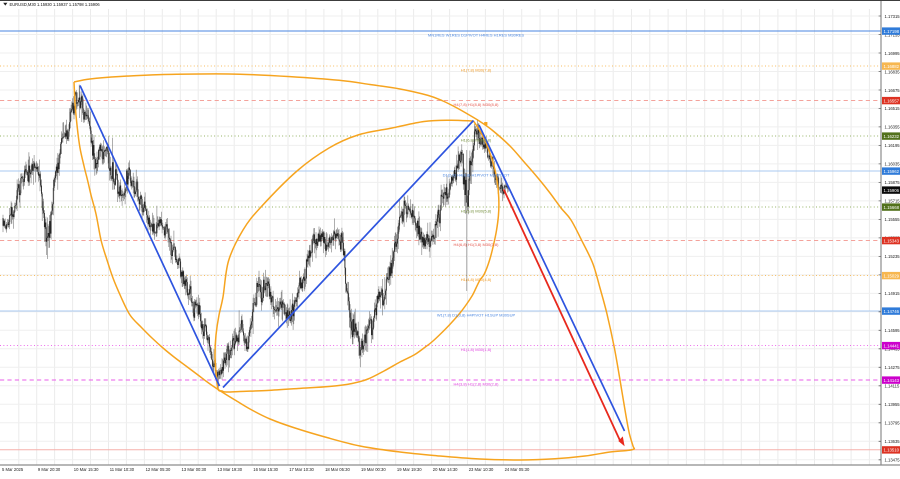 The width and height of the screenshot is (900, 479). Describe the element at coordinates (49, 469) in the screenshot. I see `svg-text: 9 Mar 20:30` at that location.